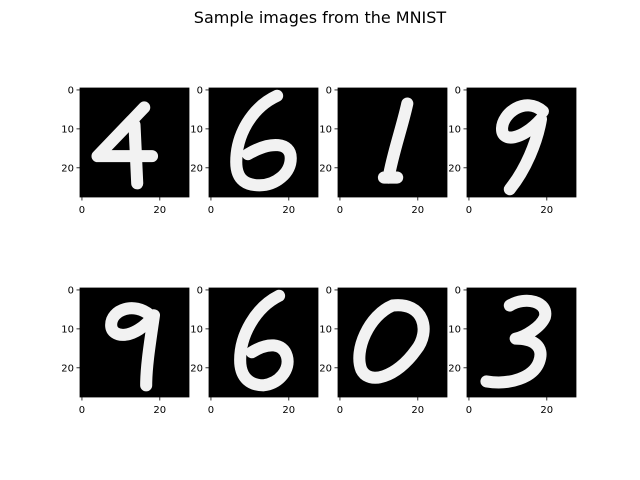  I want to click on digit-4-strokes, so click(125, 145).